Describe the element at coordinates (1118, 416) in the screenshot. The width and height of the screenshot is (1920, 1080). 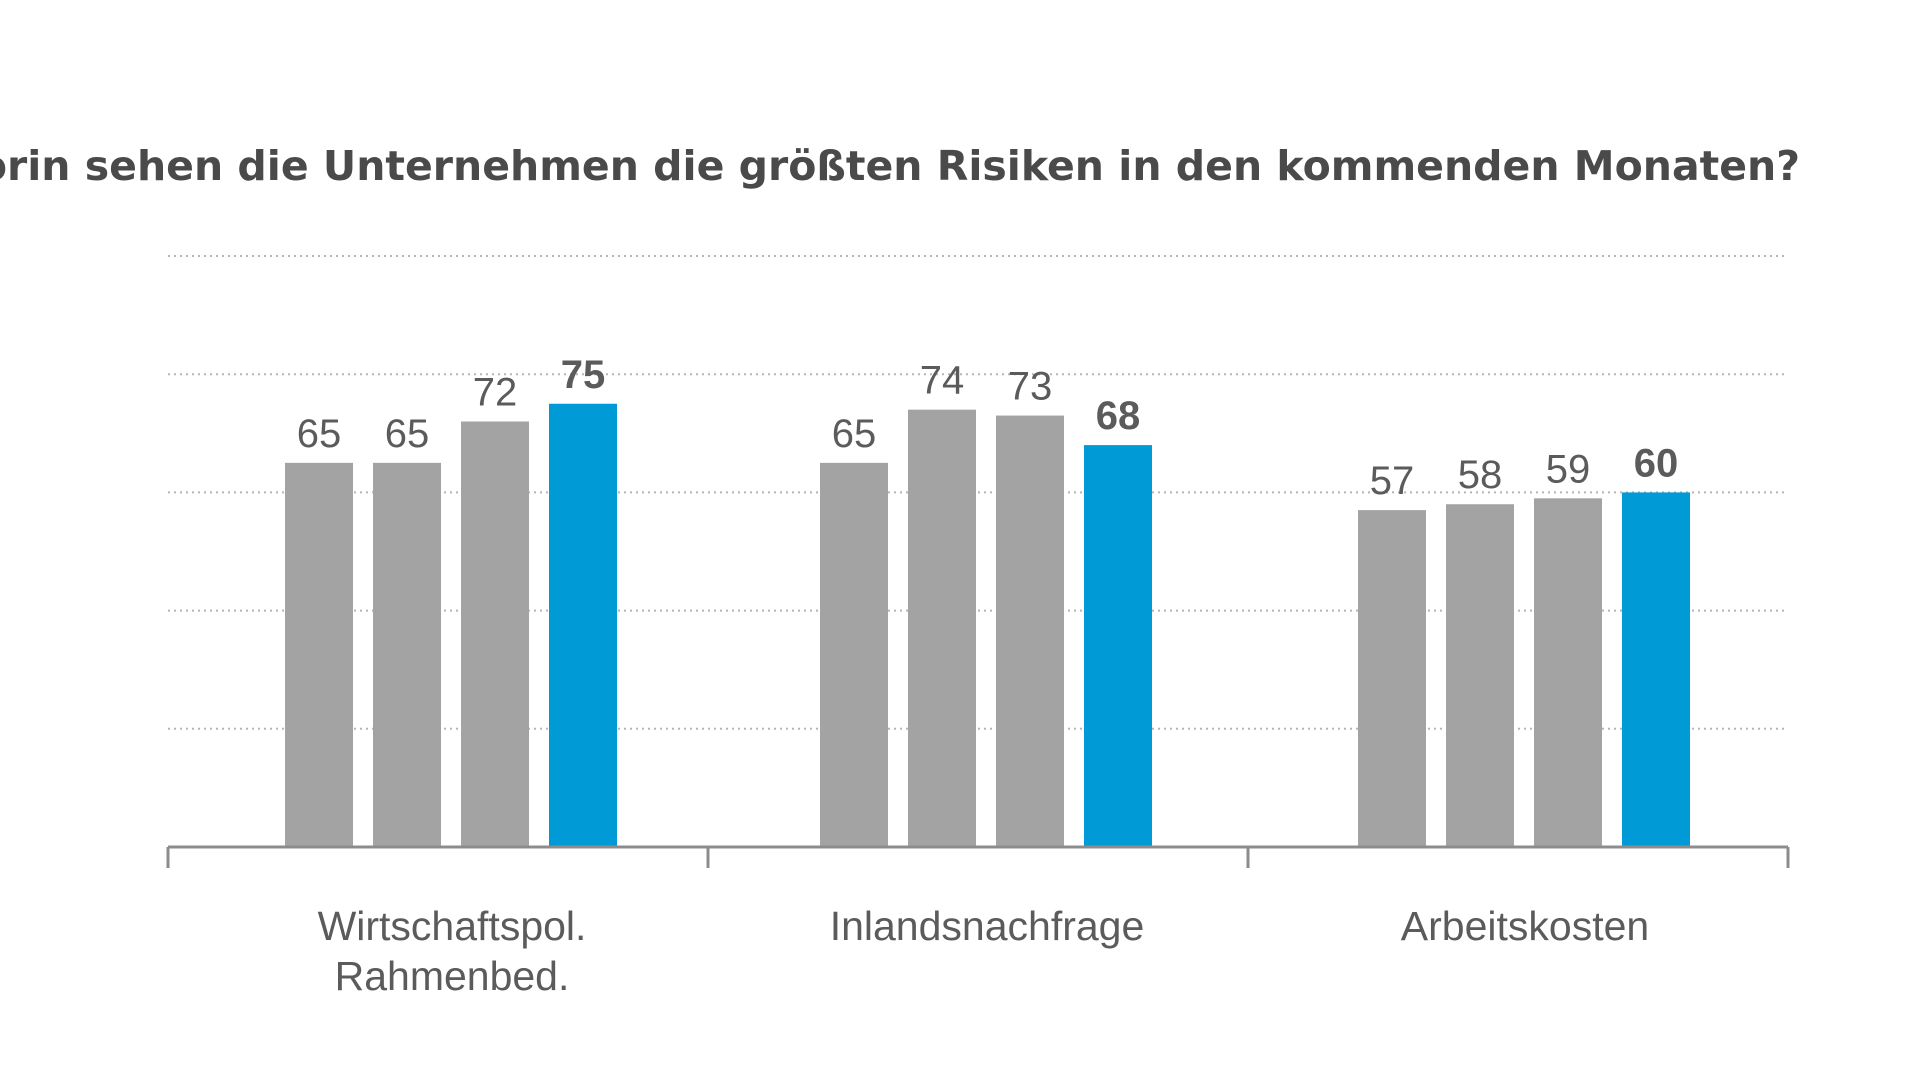
I see `data-label: 68` at that location.